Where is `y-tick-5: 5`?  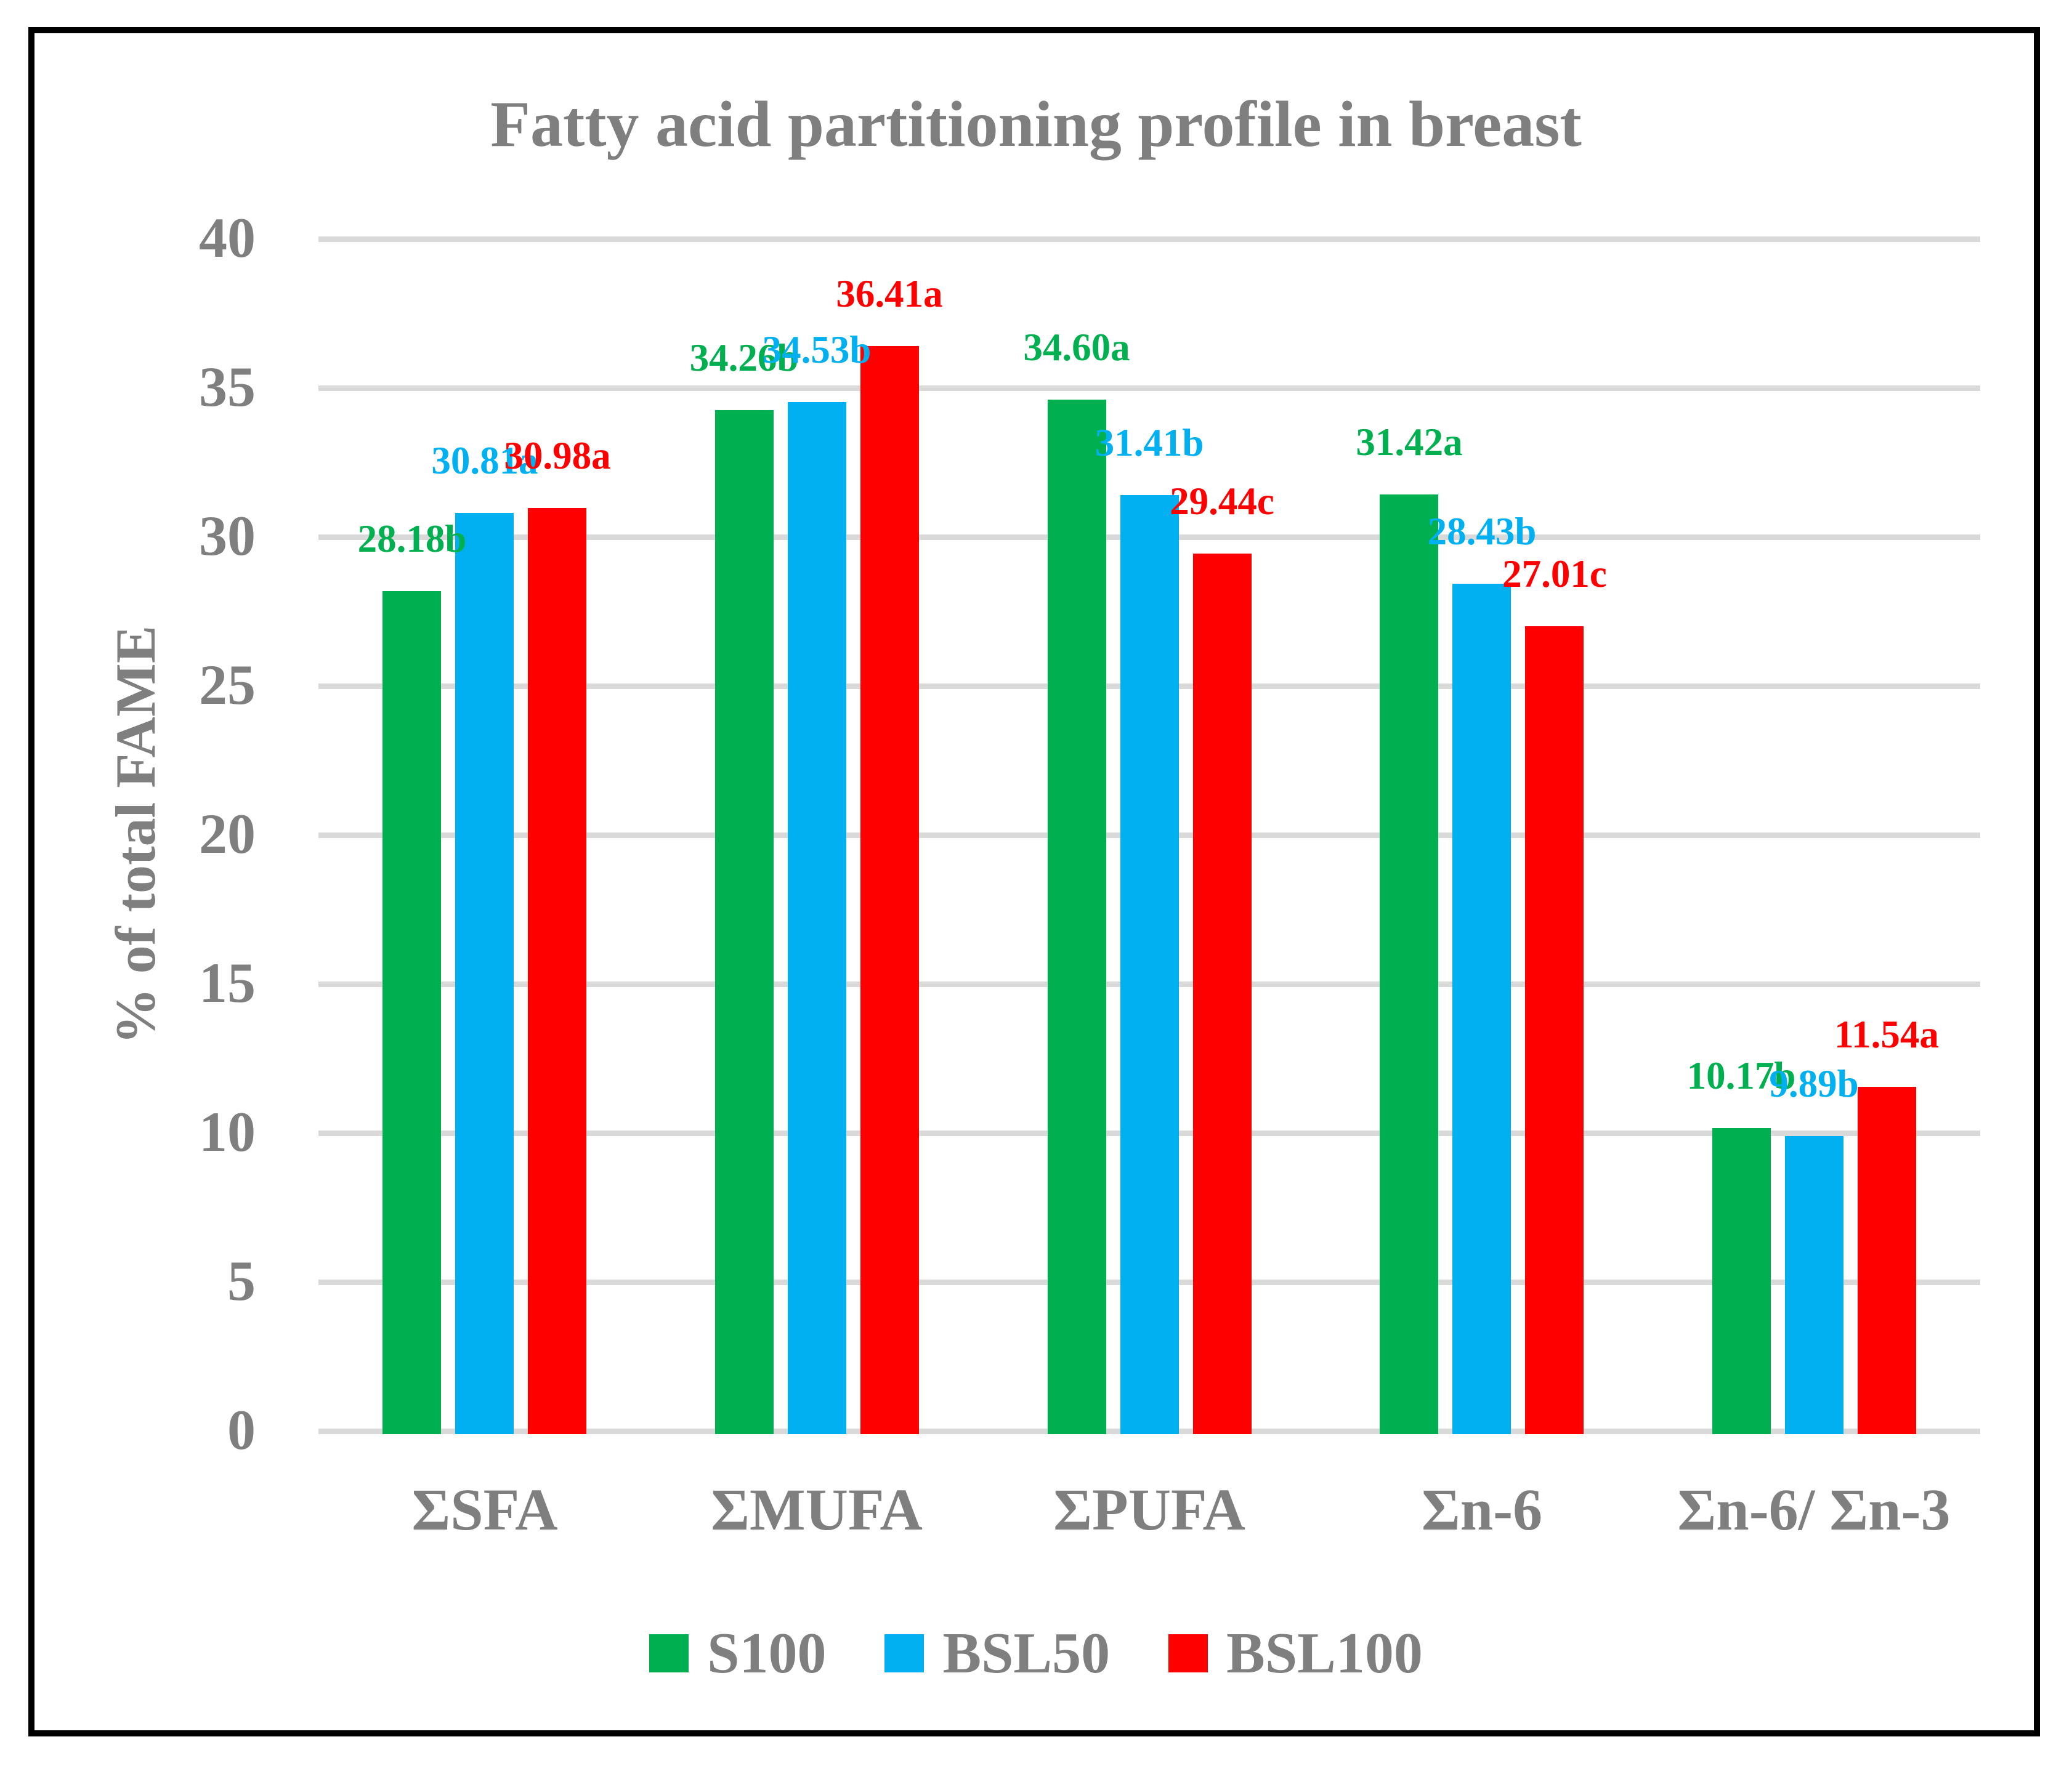
y-tick-5: 5 is located at coordinates (241, 1280).